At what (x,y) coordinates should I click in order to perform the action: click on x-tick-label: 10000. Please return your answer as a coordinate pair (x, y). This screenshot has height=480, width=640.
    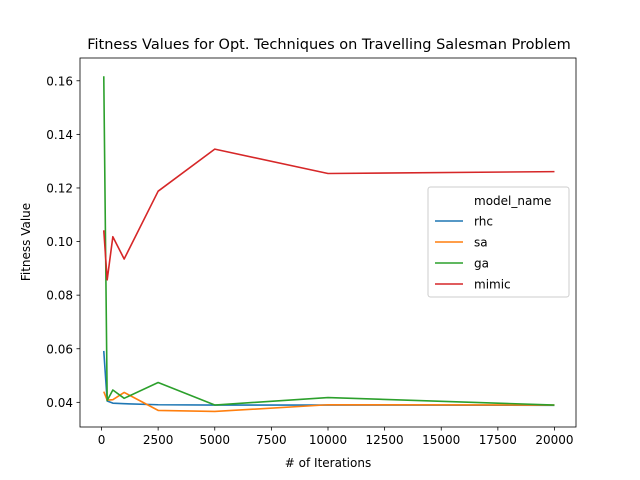
    Looking at the image, I should click on (328, 440).